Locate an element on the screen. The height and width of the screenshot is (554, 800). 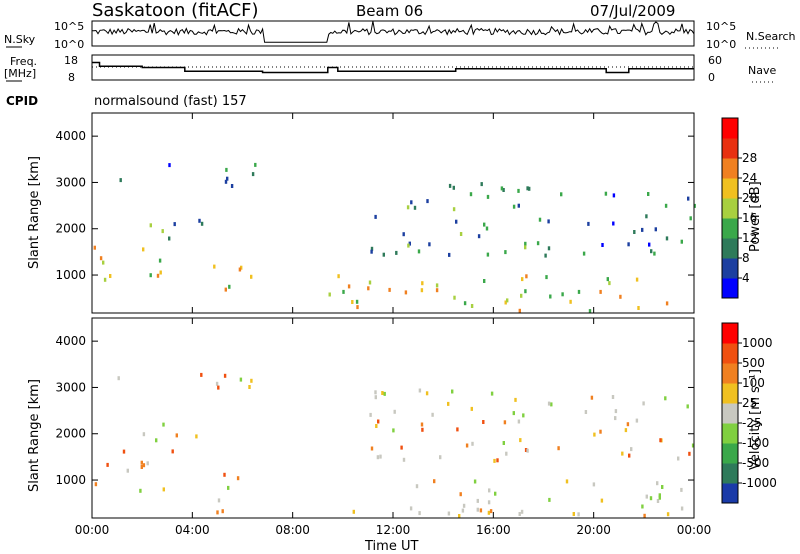
x-tick-label: 20:00 is located at coordinates (593, 530).